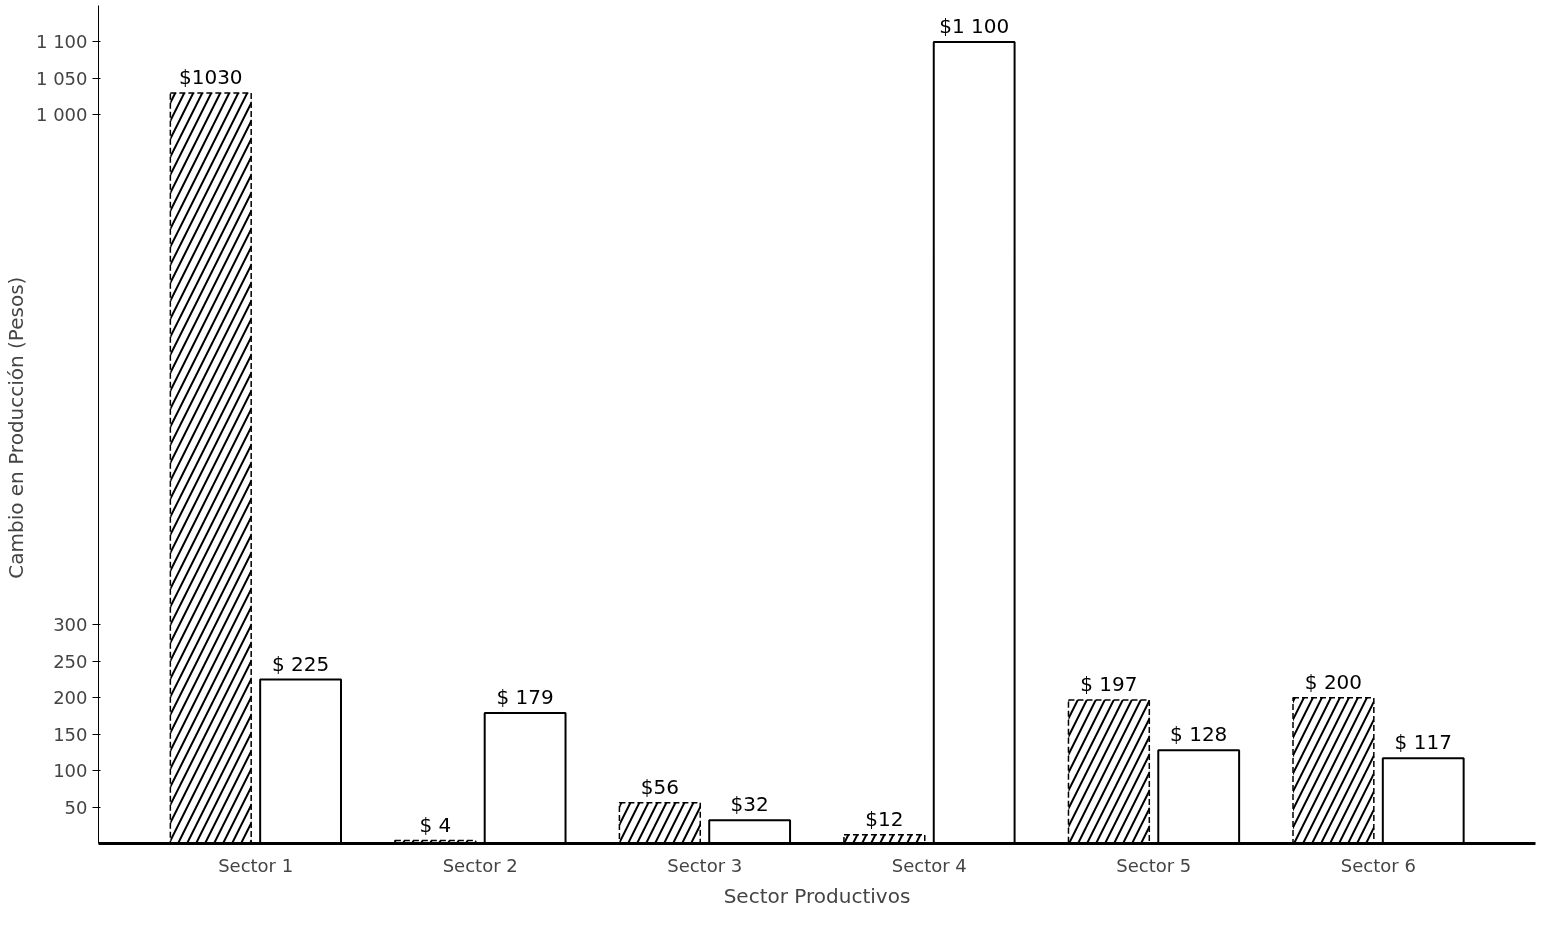 The width and height of the screenshot is (1563, 935). What do you see at coordinates (884, 818) in the screenshot?
I see `data-label: $12` at bounding box center [884, 818].